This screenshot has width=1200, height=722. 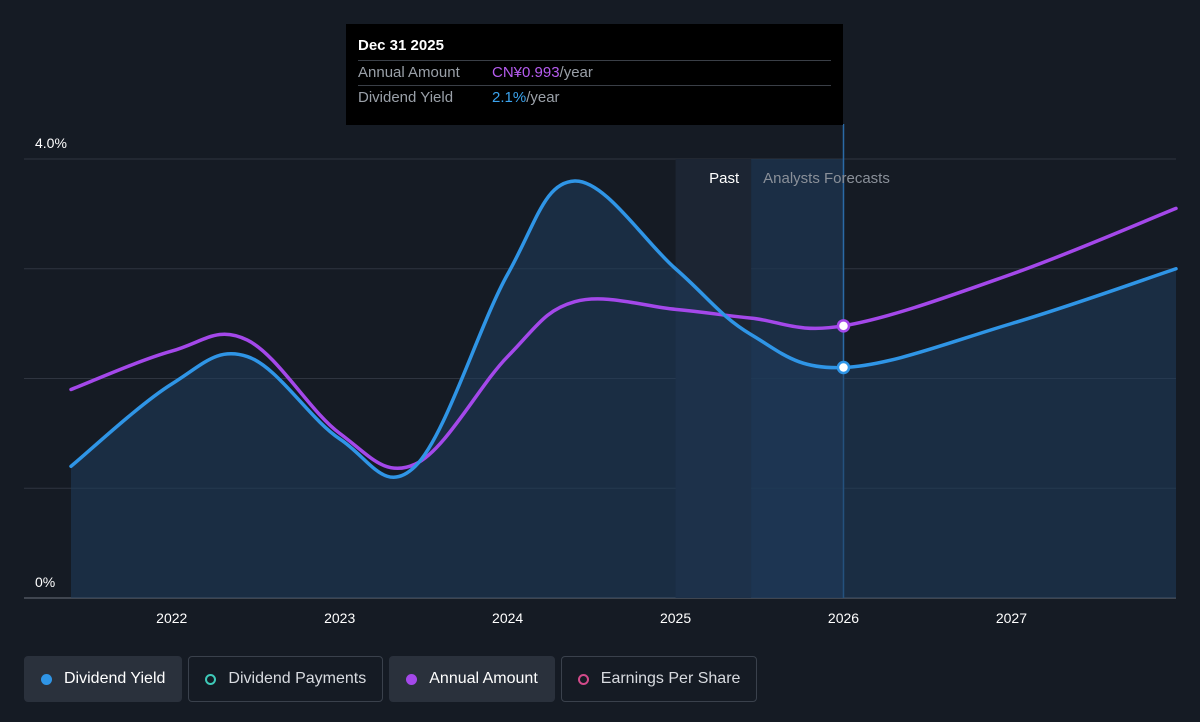 I want to click on legend-label: Dividend Payments, so click(x=297, y=678).